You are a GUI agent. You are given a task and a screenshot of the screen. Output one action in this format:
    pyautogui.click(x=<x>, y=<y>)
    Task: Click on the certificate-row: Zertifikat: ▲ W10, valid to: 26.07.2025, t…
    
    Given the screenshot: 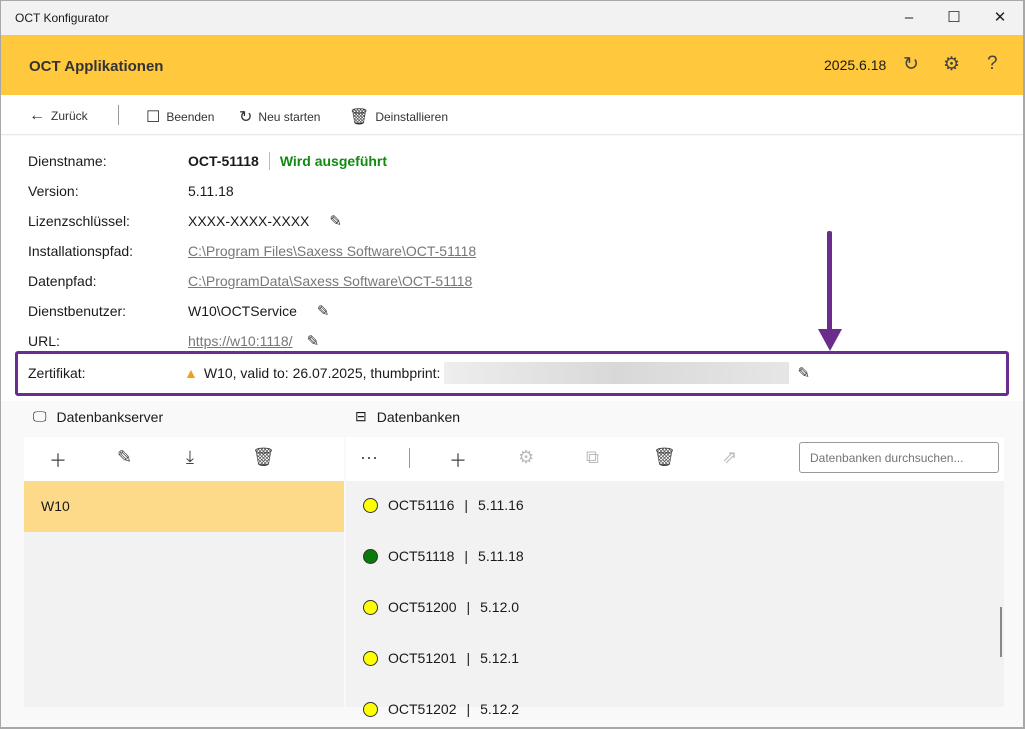 What is the action you would take?
    pyautogui.click(x=419, y=373)
    